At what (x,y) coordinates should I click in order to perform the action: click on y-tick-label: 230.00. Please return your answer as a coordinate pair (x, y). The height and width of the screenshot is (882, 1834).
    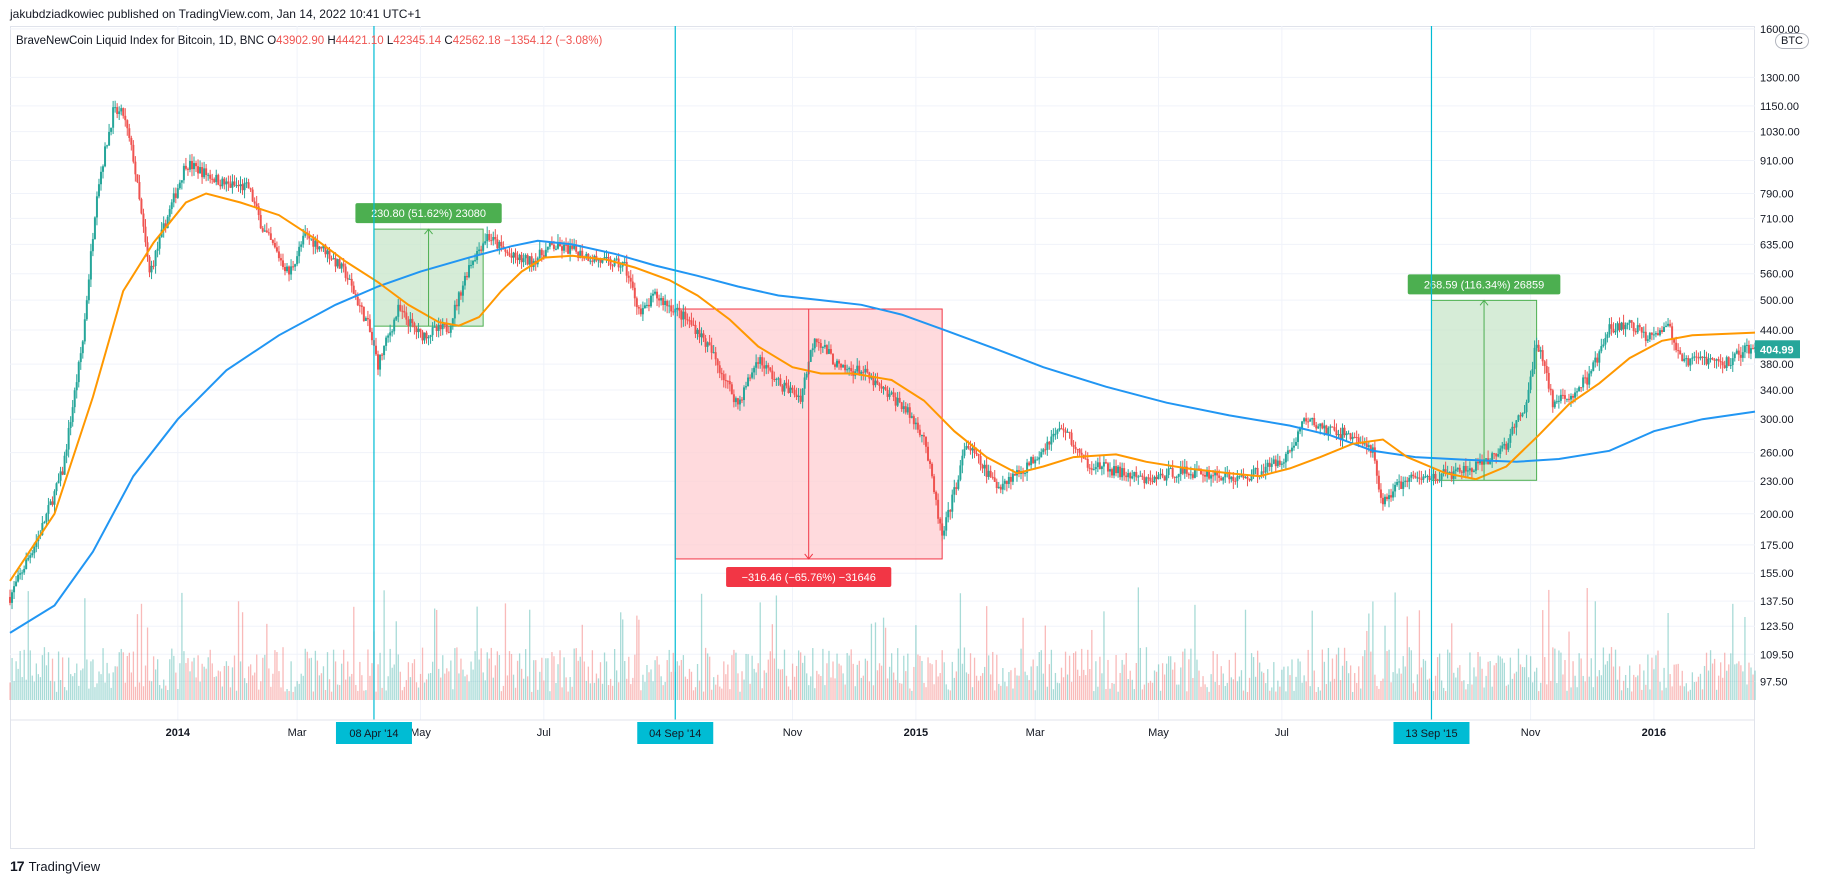
    Looking at the image, I should click on (1777, 482).